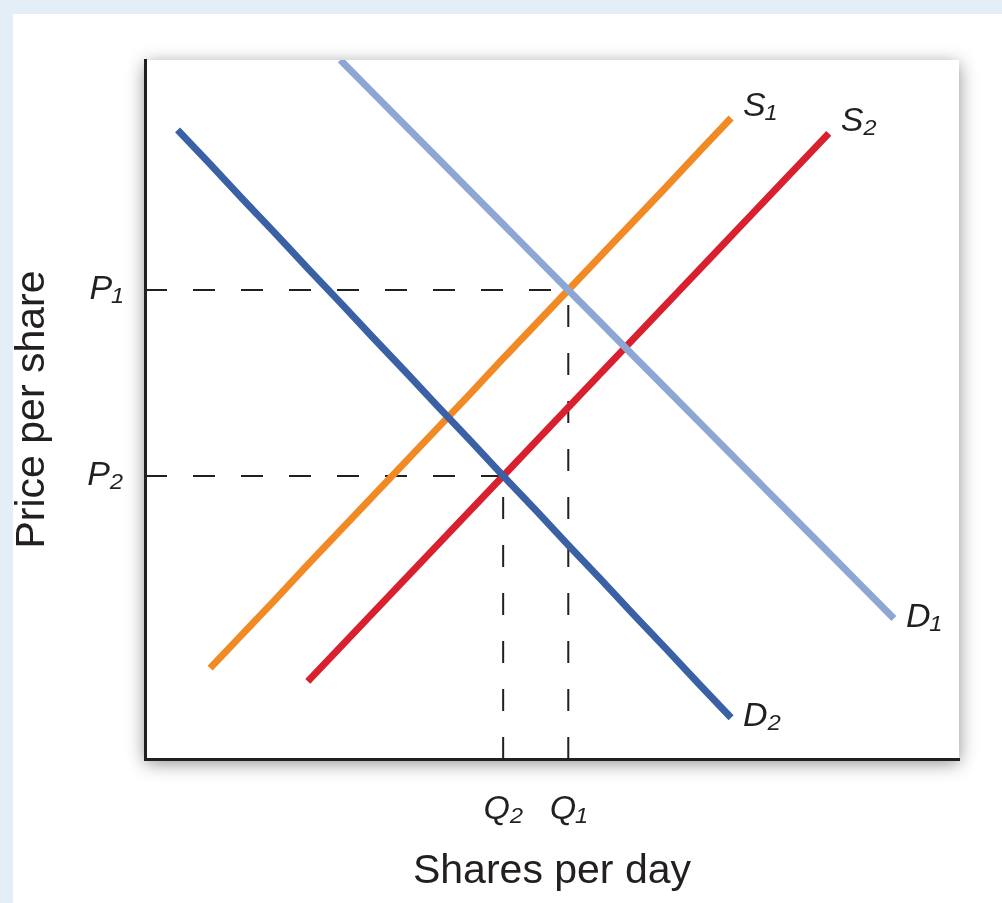 This screenshot has height=903, width=1002. Describe the element at coordinates (552, 868) in the screenshot. I see `x-axis-title: Shares per day` at that location.